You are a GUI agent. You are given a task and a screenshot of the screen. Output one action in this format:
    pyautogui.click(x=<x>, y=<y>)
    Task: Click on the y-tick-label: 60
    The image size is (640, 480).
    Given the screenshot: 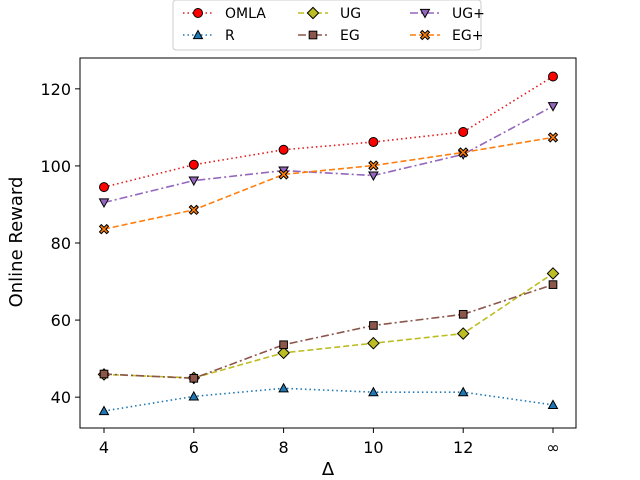 What is the action you would take?
    pyautogui.click(x=61, y=320)
    